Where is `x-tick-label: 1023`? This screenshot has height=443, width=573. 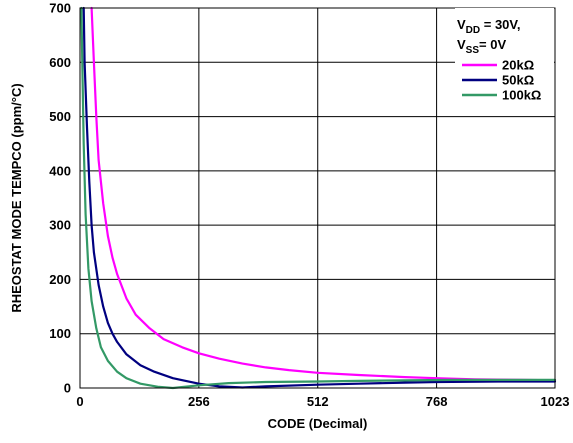
x-tick-label: 1023 is located at coordinates (555, 401).